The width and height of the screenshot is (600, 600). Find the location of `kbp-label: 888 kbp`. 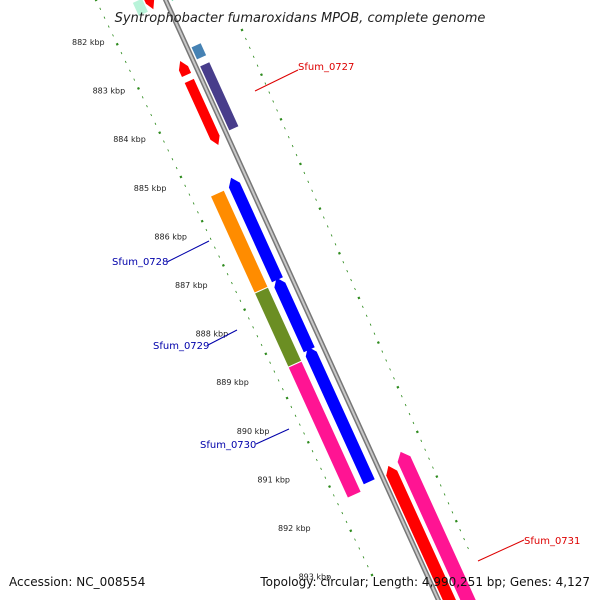

kbp-label: 888 kbp is located at coordinates (212, 334).